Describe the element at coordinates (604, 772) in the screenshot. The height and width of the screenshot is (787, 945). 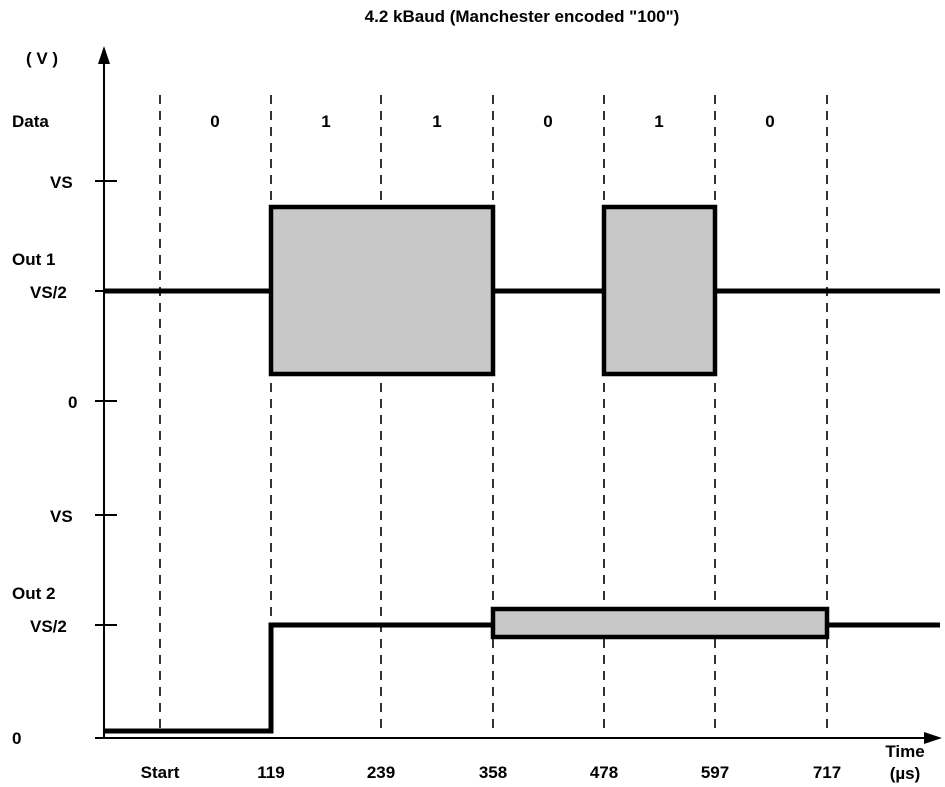
I see `time-tick-478: 478` at that location.